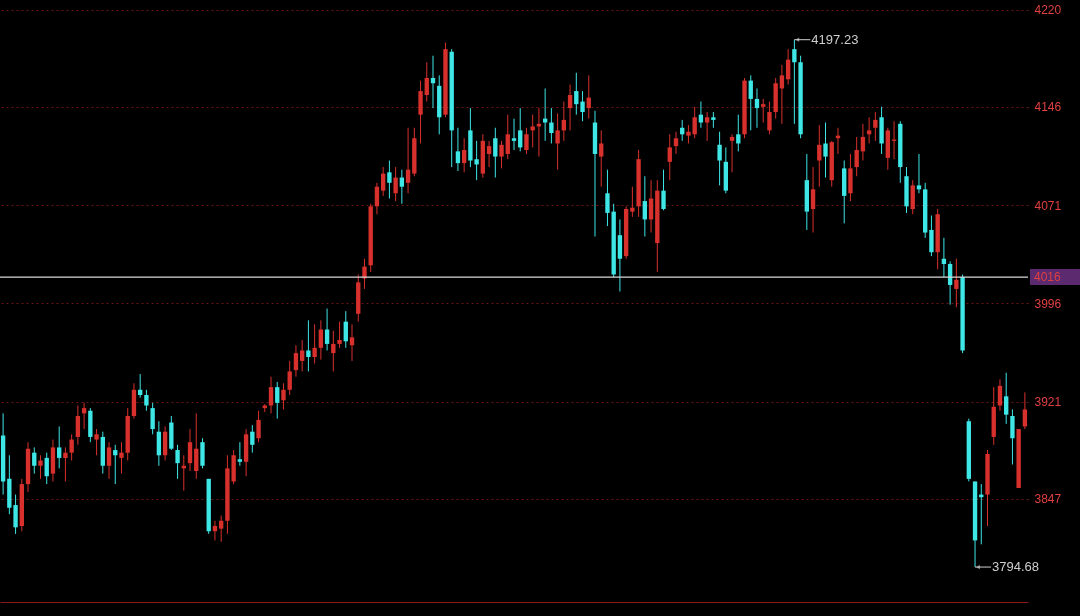  What do you see at coordinates (1048, 499) in the screenshot?
I see `y-tick-label: 3847` at bounding box center [1048, 499].